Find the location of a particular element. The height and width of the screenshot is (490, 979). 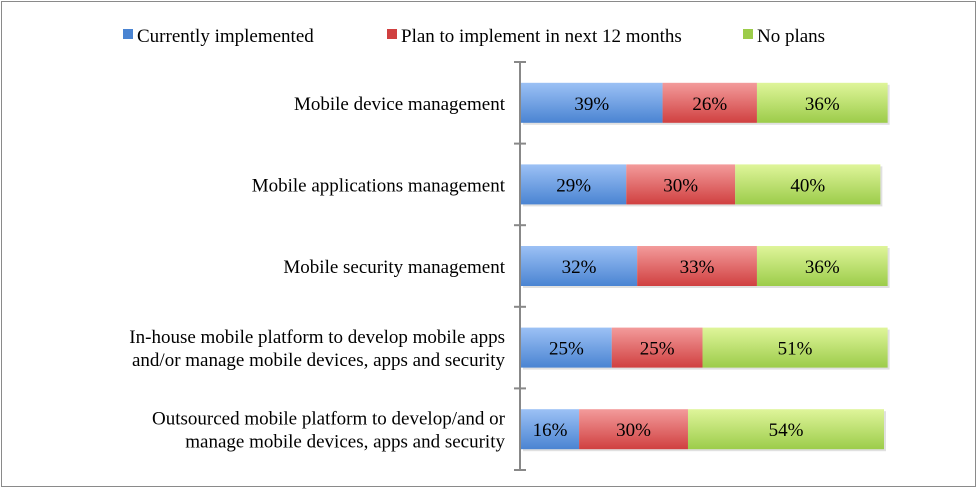

data-label: 26% is located at coordinates (709, 104).